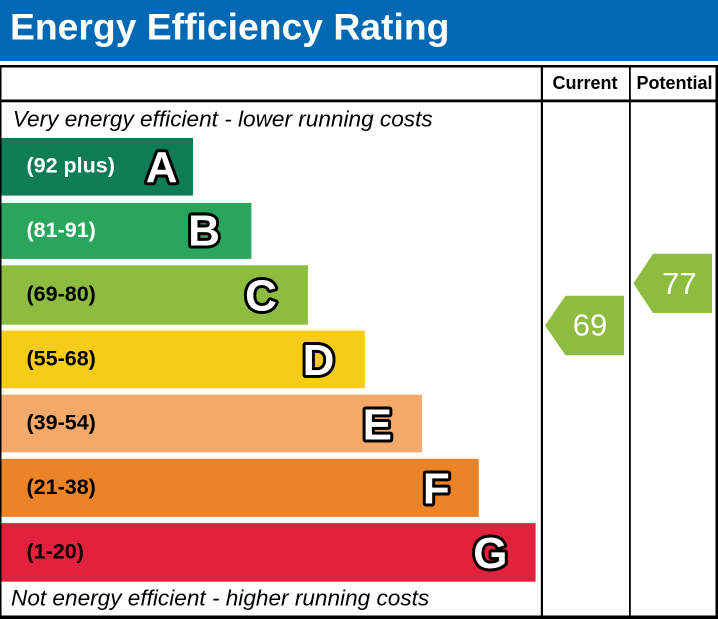 The image size is (718, 619). I want to click on svg-text: B, so click(204, 231).